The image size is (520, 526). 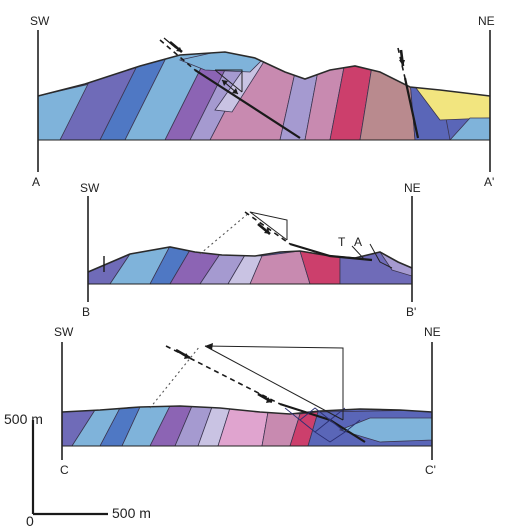 I want to click on label-sw-c: SW, so click(x=64, y=332).